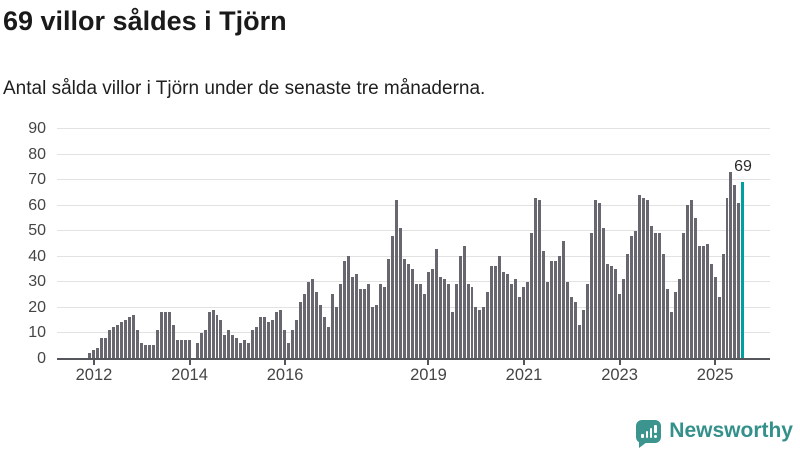 This screenshot has width=800, height=450. I want to click on x-axis-line, so click(413, 359).